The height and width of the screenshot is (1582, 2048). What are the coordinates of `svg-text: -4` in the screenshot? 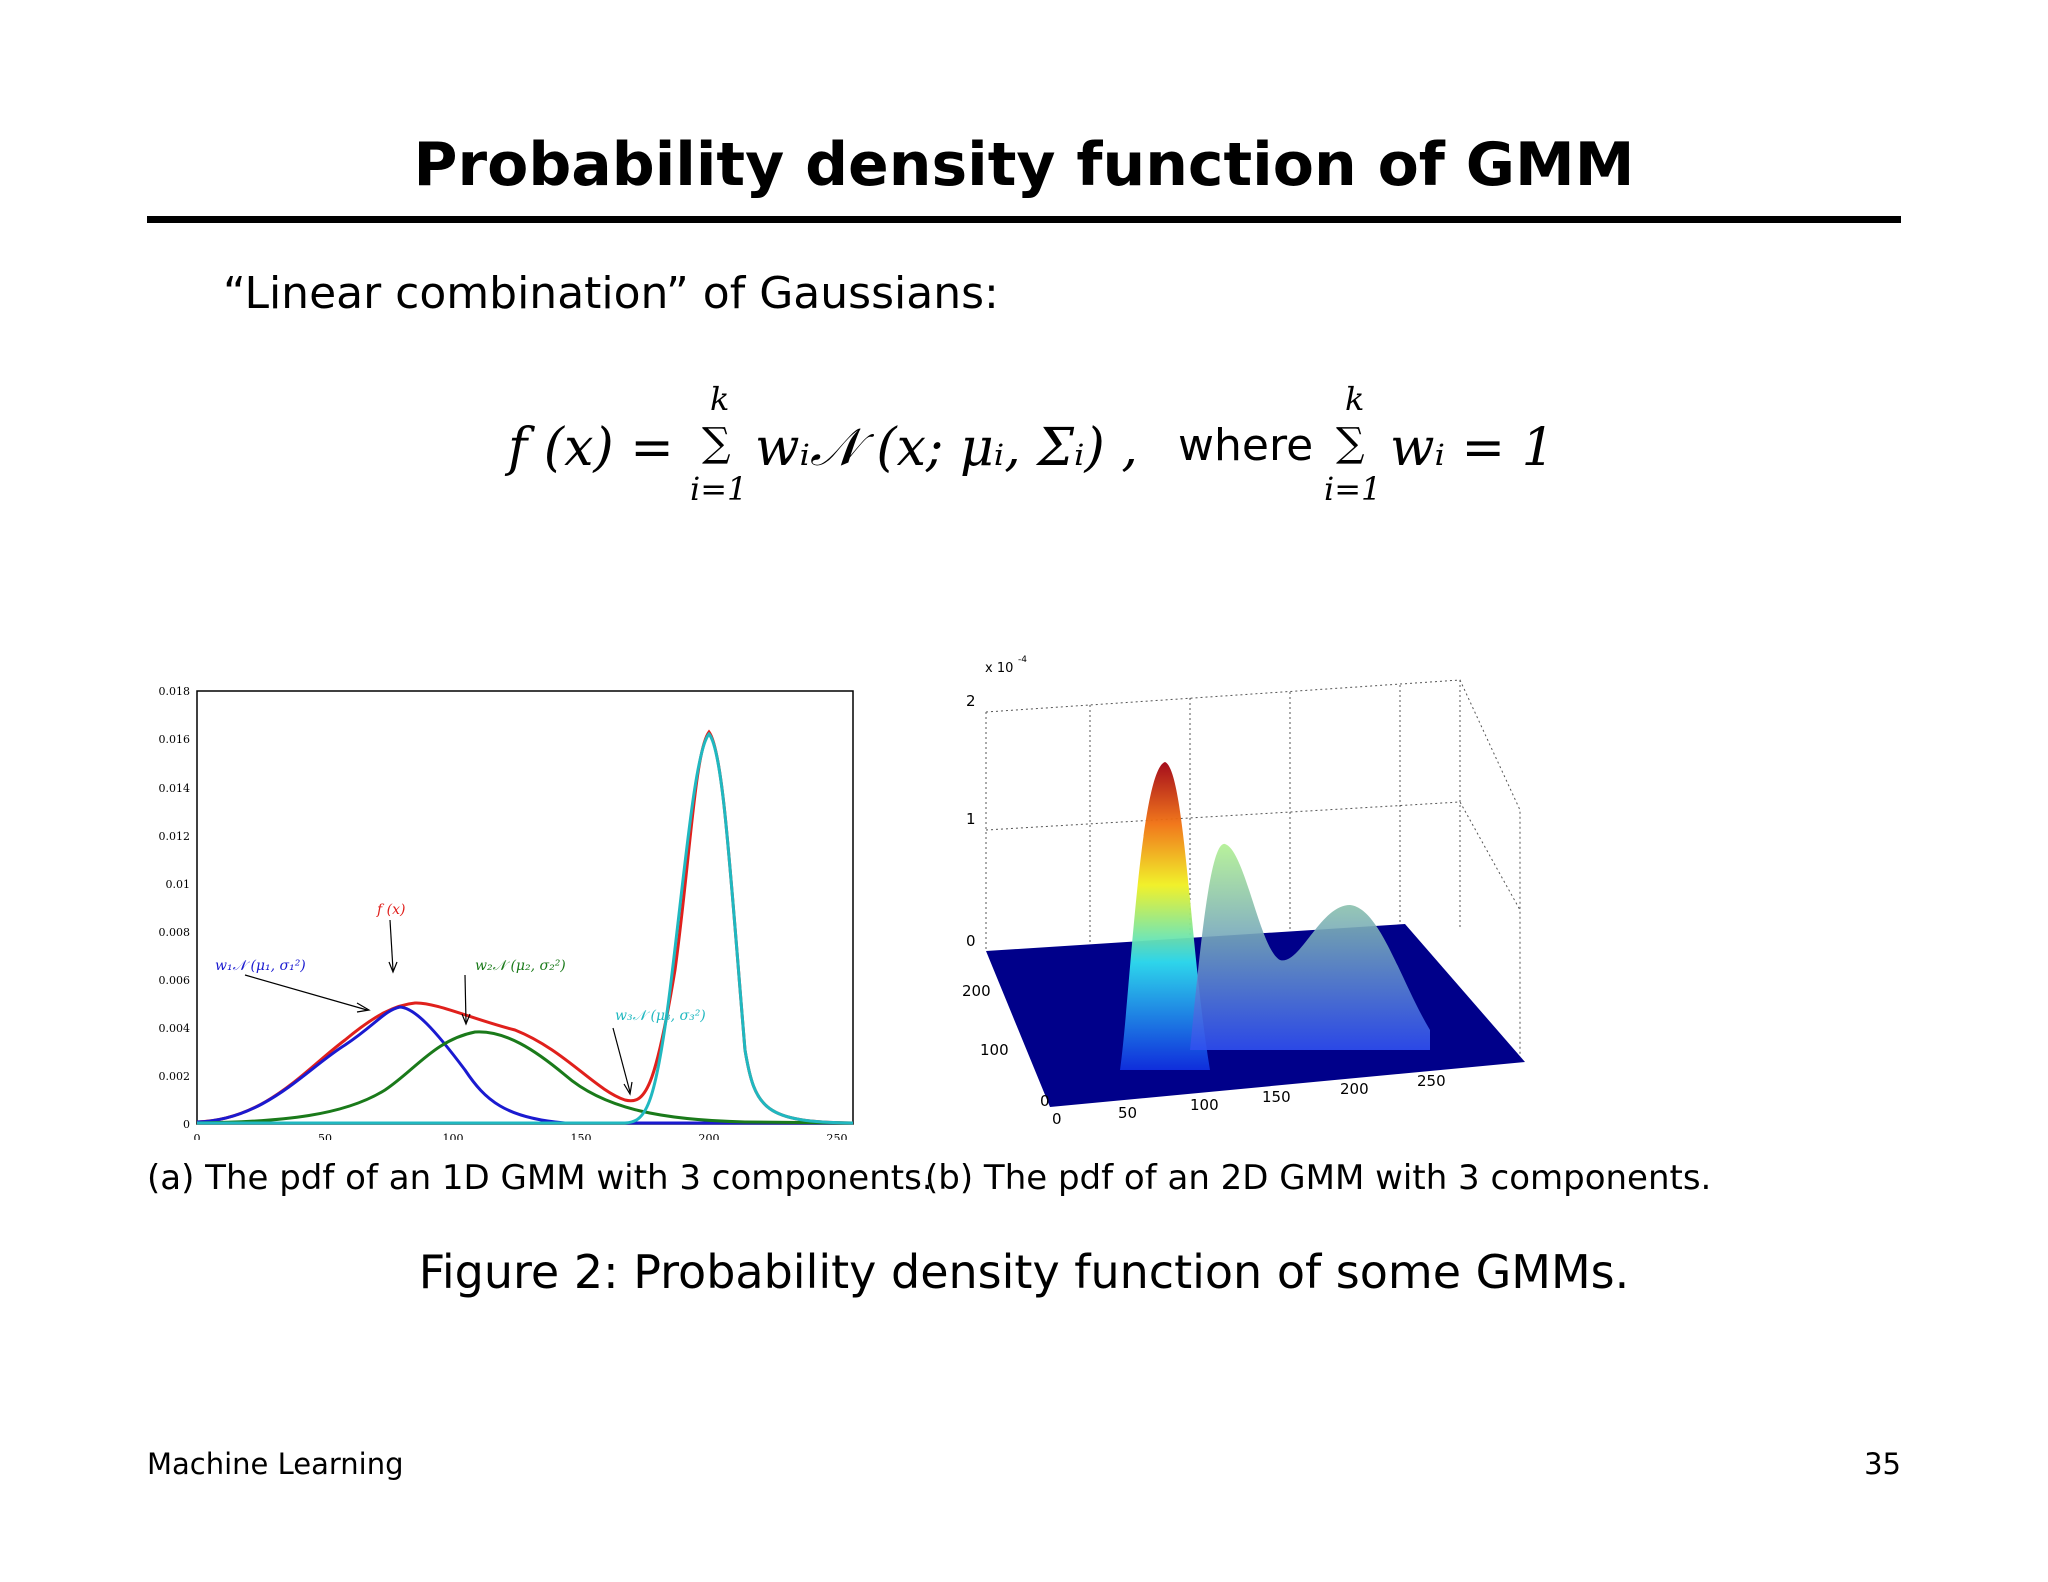 It's located at (1022, 660).